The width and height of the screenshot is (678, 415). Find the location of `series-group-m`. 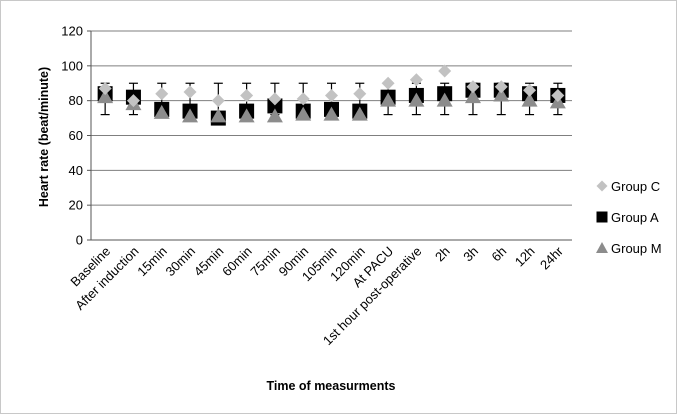

series-group-m is located at coordinates (331, 105).